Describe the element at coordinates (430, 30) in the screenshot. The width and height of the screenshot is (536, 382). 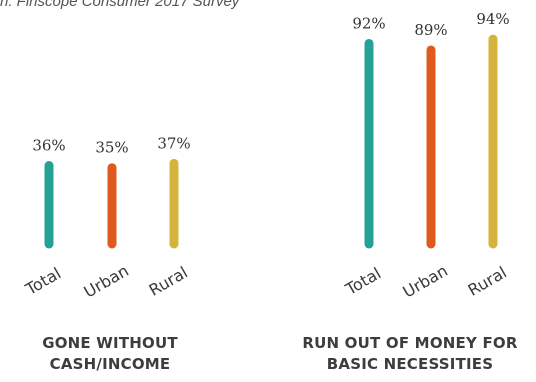
I see `value-label-2-urban: 89%` at that location.